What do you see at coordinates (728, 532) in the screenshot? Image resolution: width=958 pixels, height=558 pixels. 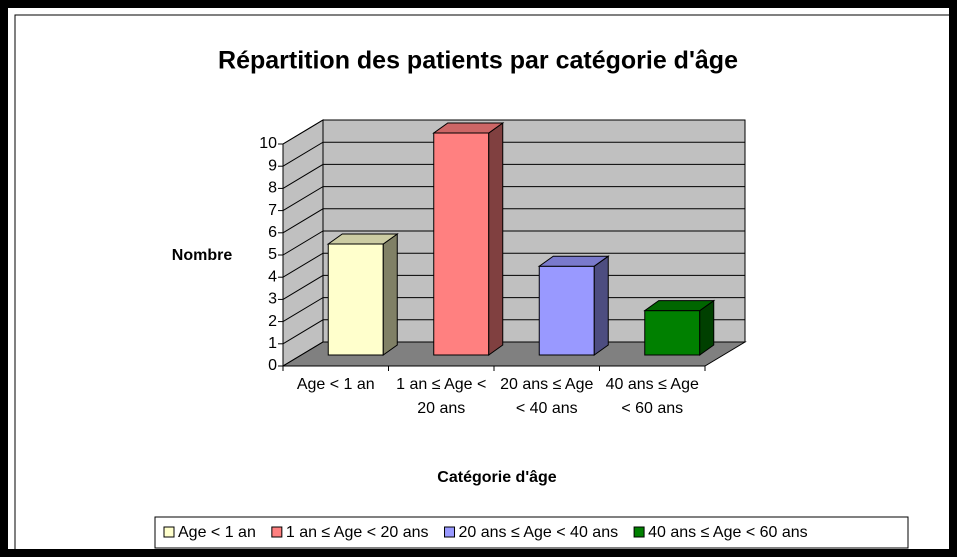 I see `legend-label: 40 ans ≤ Age < 60 ans` at bounding box center [728, 532].